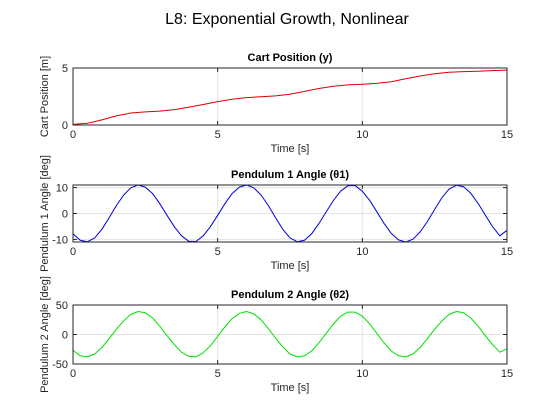 Image resolution: width=560 pixels, height=420 pixels. I want to click on y-axis-label: Pendulum 2 Angle [deg], so click(45, 334).